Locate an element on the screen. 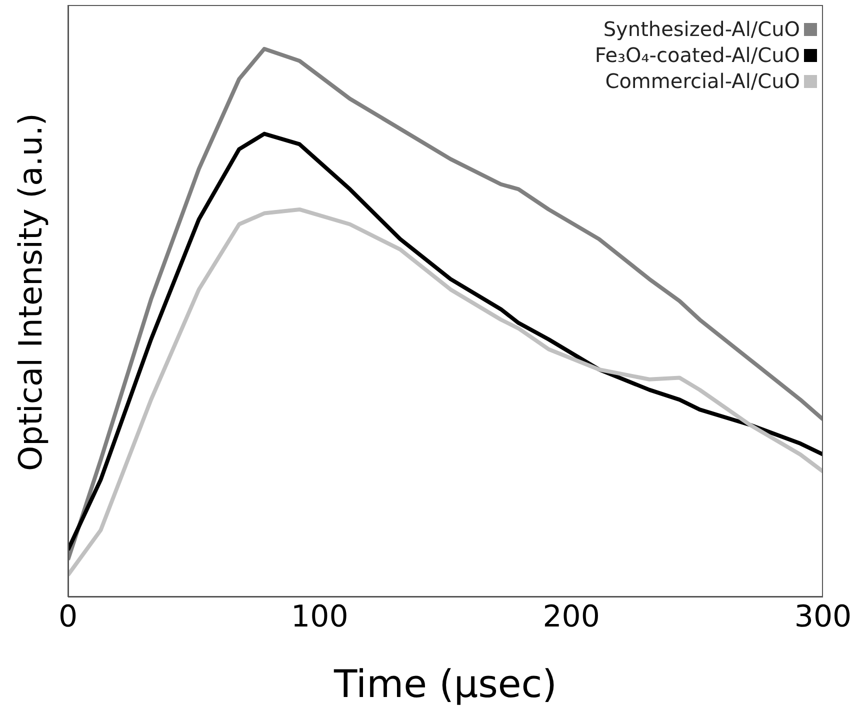 The image size is (860, 717). x-tick-label: 200 is located at coordinates (571, 616).